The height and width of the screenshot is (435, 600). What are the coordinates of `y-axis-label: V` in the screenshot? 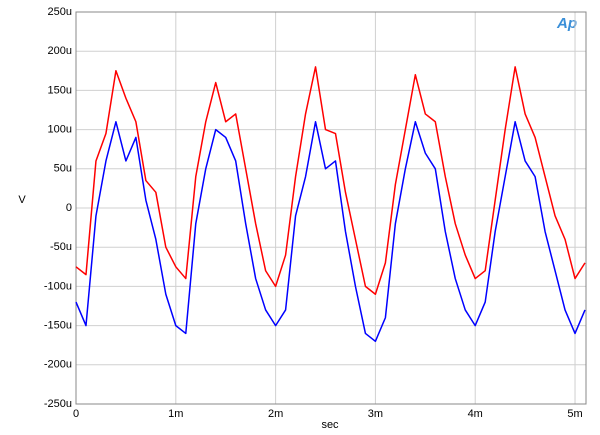 It's located at (22, 200).